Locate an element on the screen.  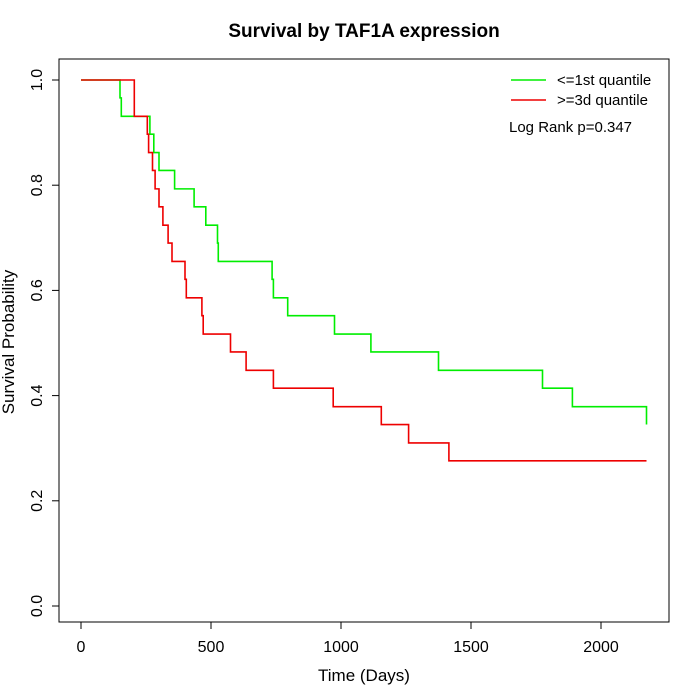
legend-label: <=1st quantile is located at coordinates (604, 80).